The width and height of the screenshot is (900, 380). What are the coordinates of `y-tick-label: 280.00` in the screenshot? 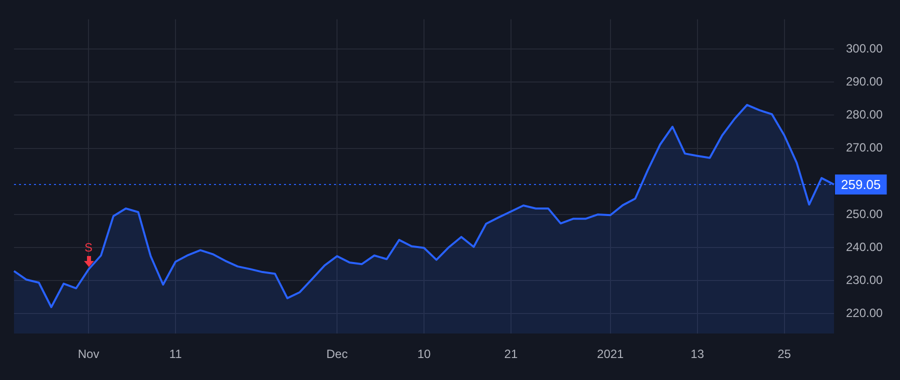 It's located at (865, 114).